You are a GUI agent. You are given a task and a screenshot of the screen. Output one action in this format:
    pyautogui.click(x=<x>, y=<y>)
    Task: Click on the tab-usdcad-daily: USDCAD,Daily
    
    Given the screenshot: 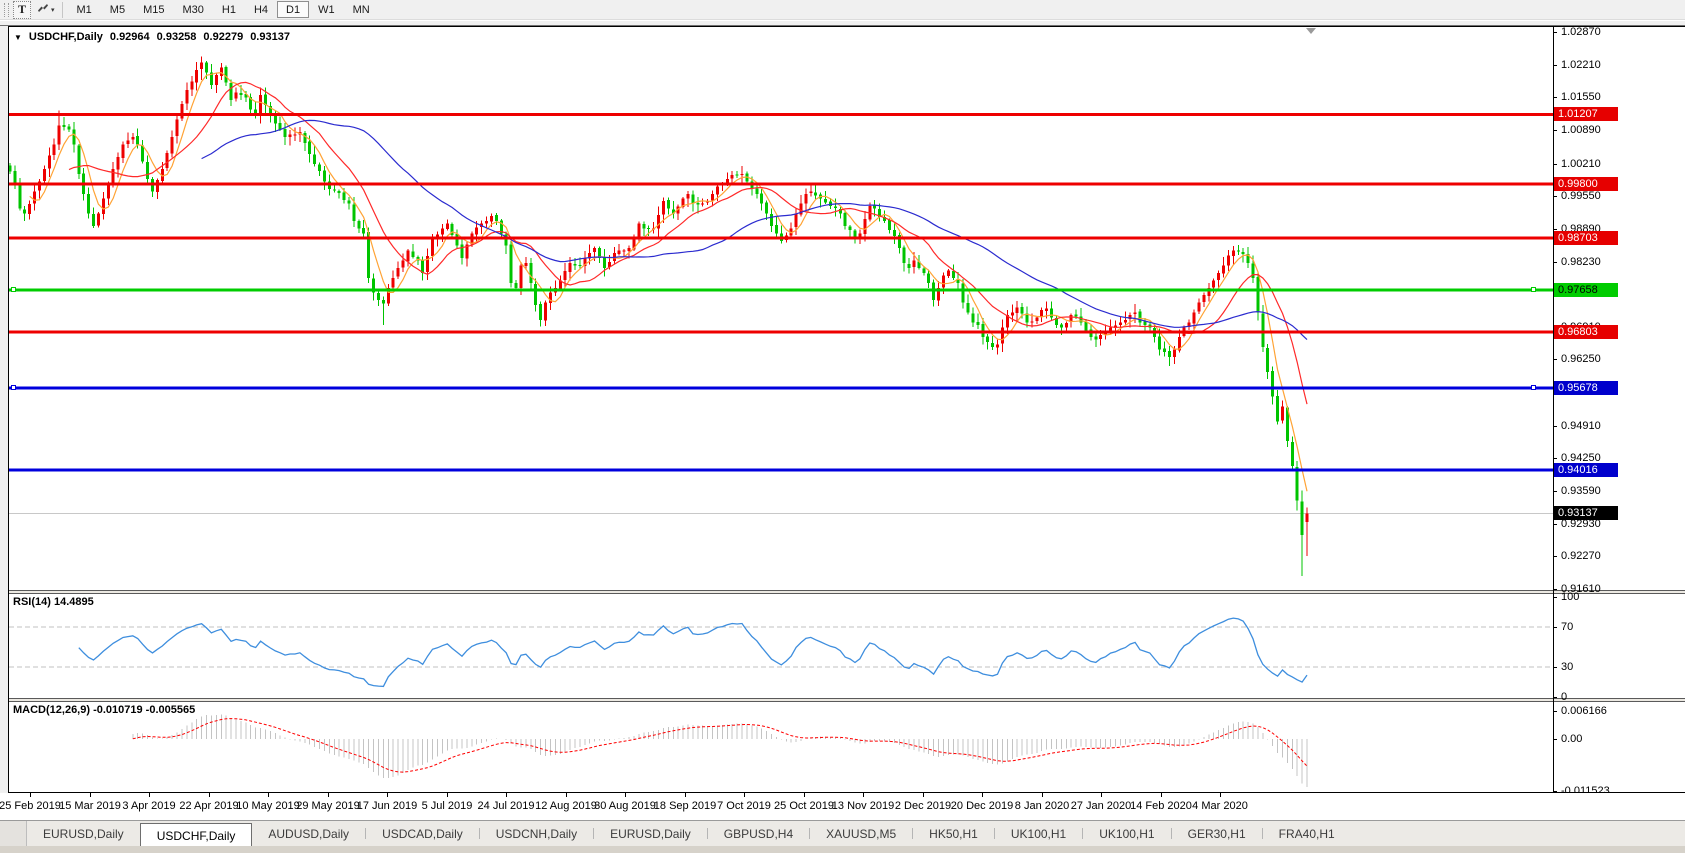 What is the action you would take?
    pyautogui.click(x=422, y=833)
    